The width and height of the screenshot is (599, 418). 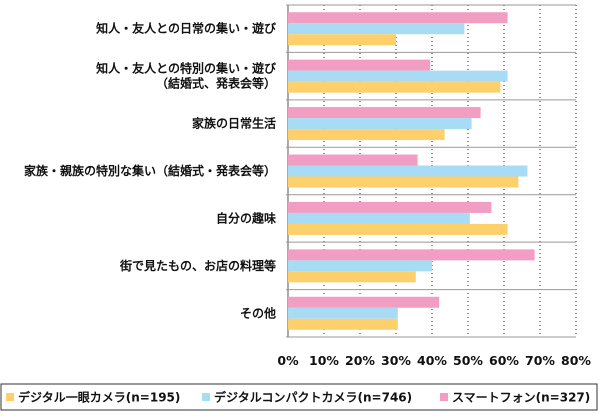 What do you see at coordinates (324, 360) in the screenshot?
I see `x-tick-label: 10%` at bounding box center [324, 360].